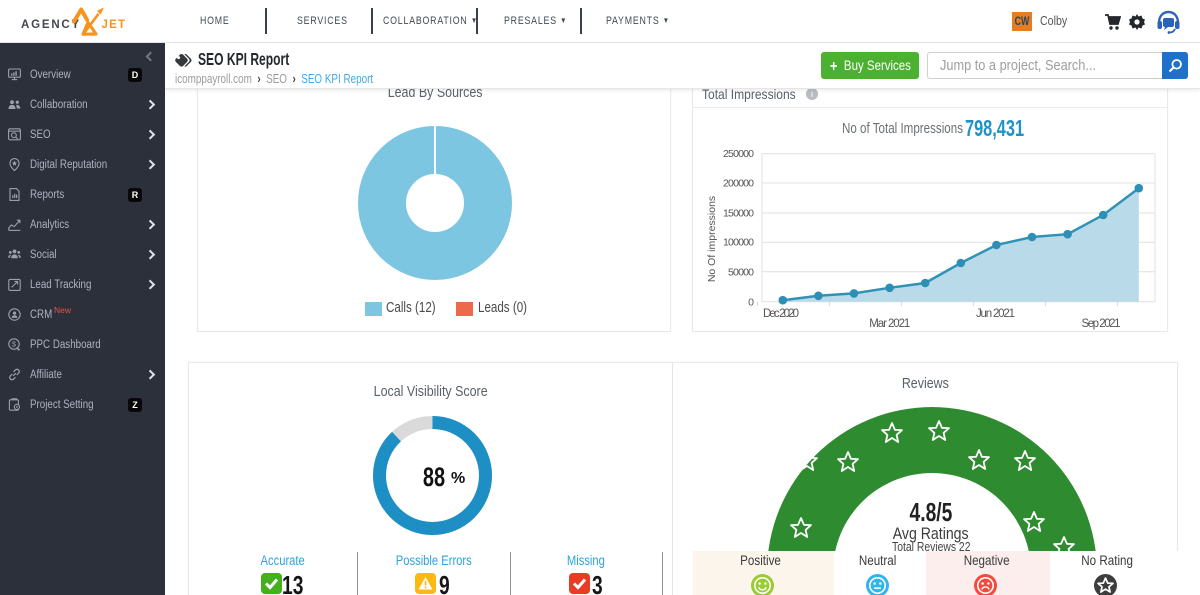 This screenshot has width=1200, height=595. I want to click on svg-text: Jun 2021, so click(995, 314).